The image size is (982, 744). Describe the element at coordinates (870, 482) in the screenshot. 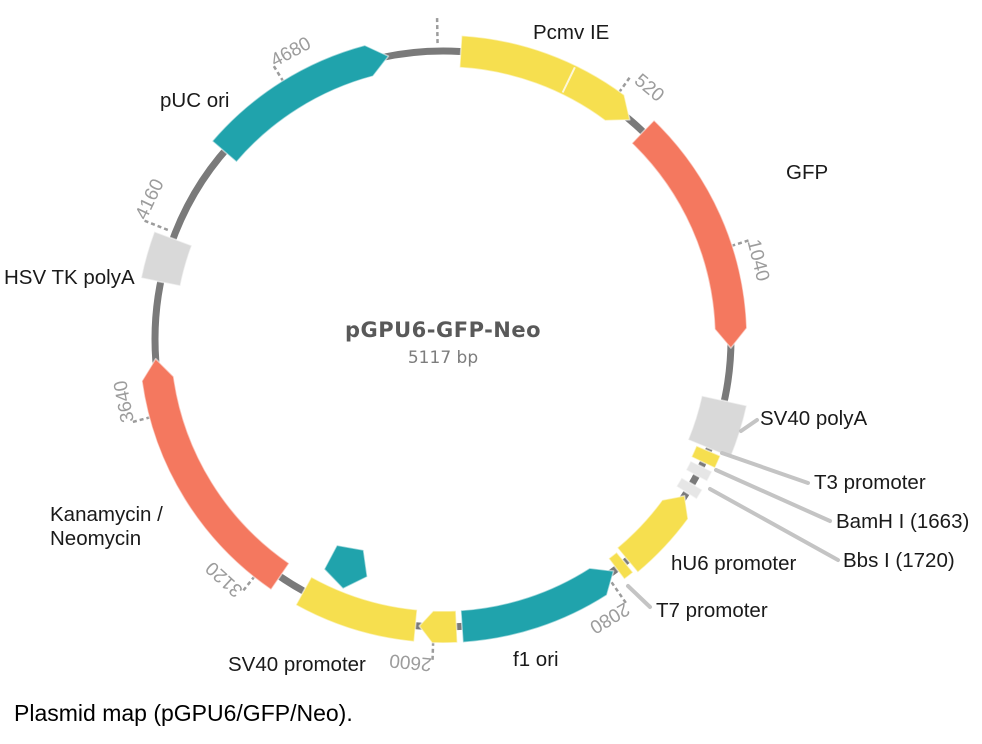

I see `feature-label-t3-promoter: T3 promoter` at that location.